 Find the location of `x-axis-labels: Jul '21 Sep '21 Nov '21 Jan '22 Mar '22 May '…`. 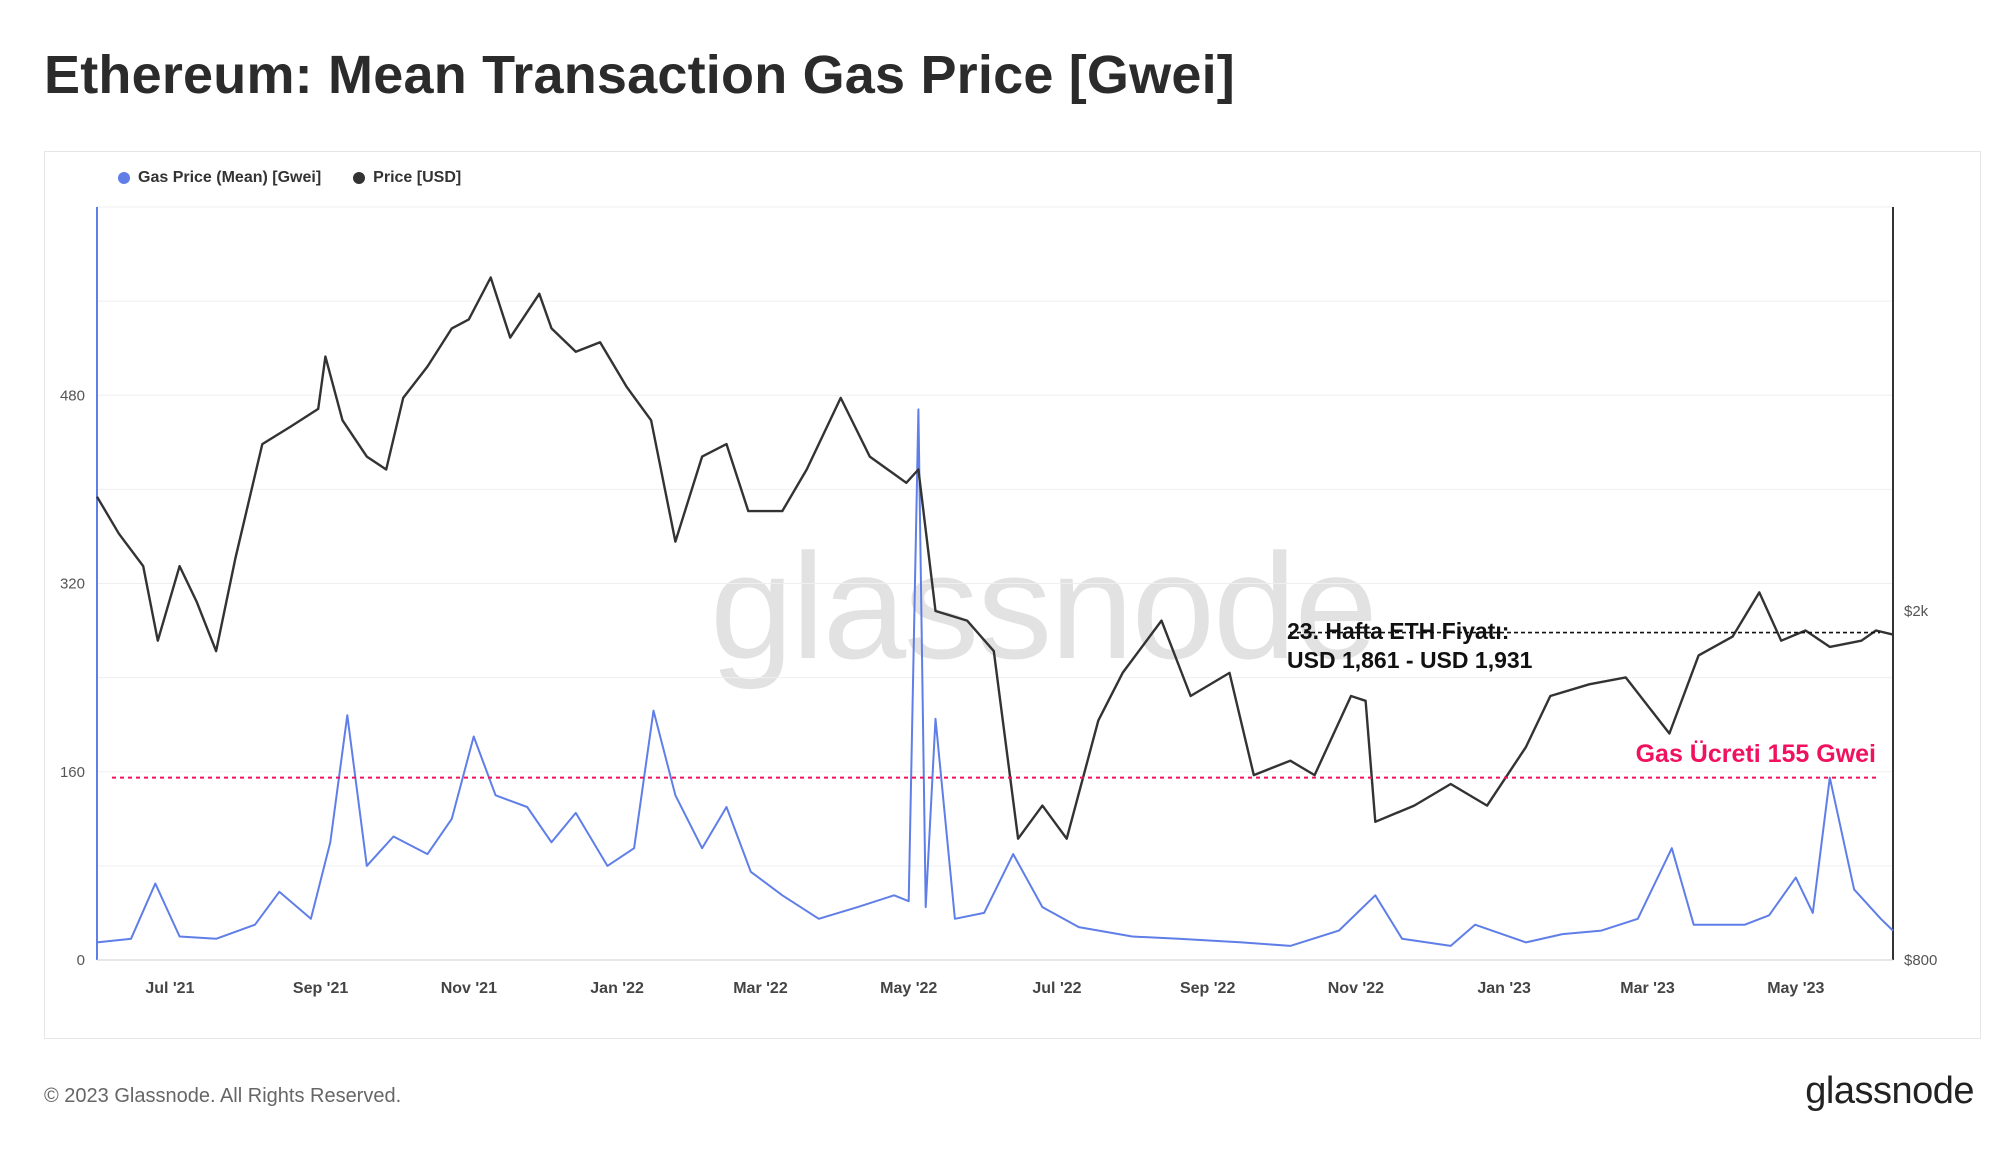

x-axis-labels: Jul '21 Sep '21 Nov '21 Jan '22 Mar '22 May '… is located at coordinates (984, 988).